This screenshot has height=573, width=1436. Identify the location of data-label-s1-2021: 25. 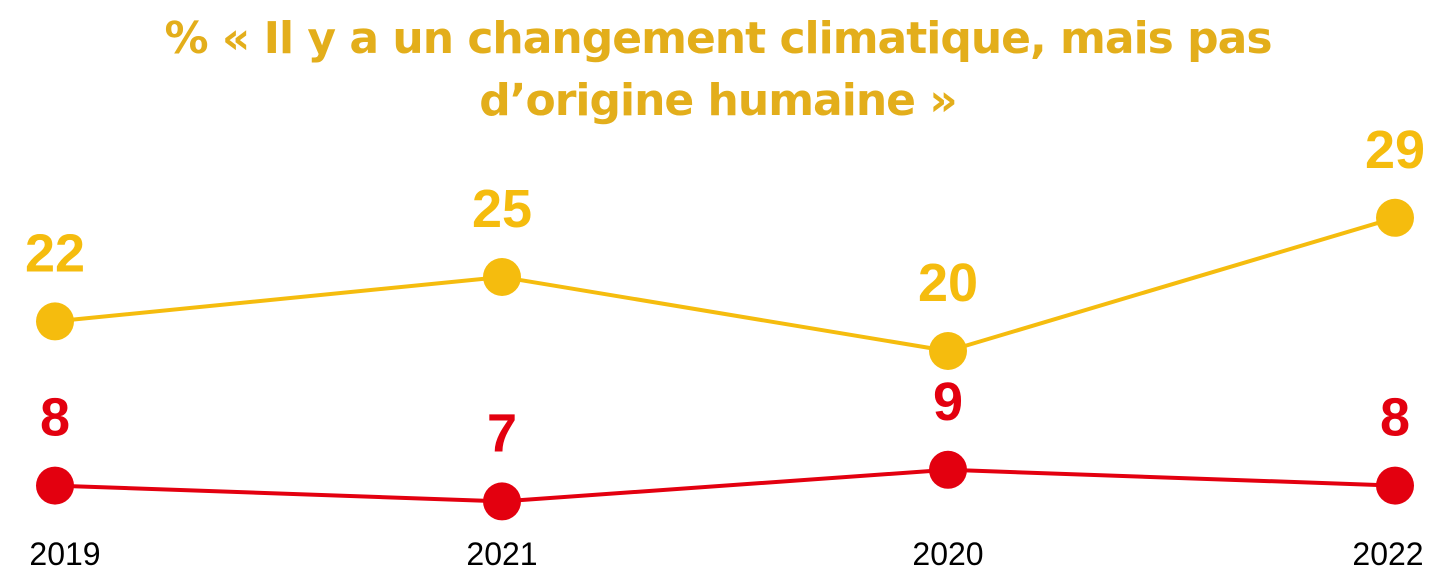
(502, 209).